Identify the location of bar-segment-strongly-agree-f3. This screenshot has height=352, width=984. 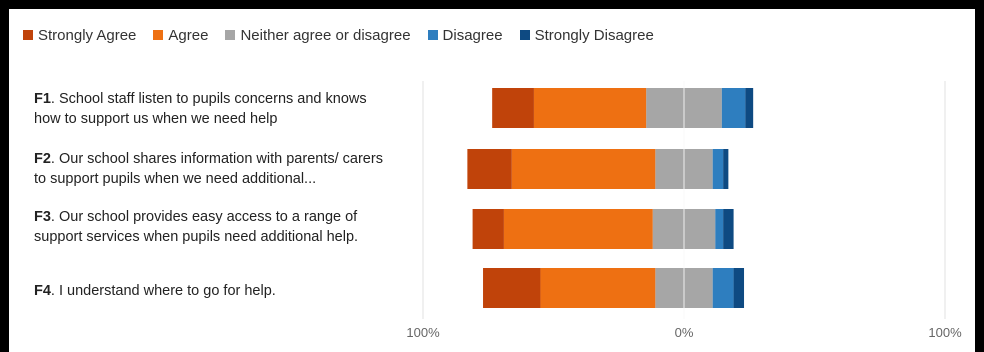
(488, 229).